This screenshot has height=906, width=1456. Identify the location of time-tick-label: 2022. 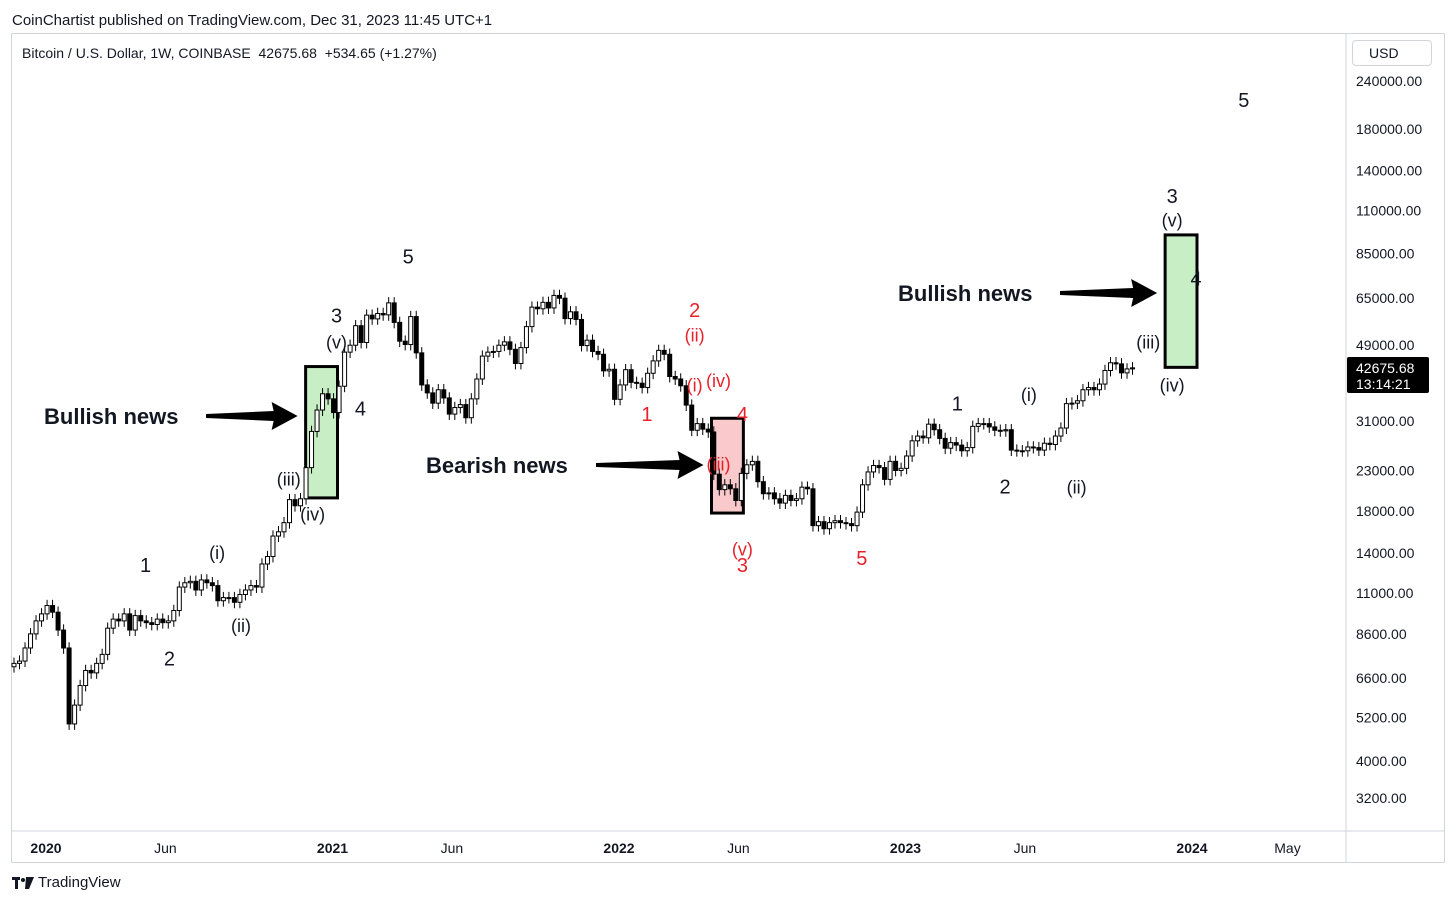
(618, 848).